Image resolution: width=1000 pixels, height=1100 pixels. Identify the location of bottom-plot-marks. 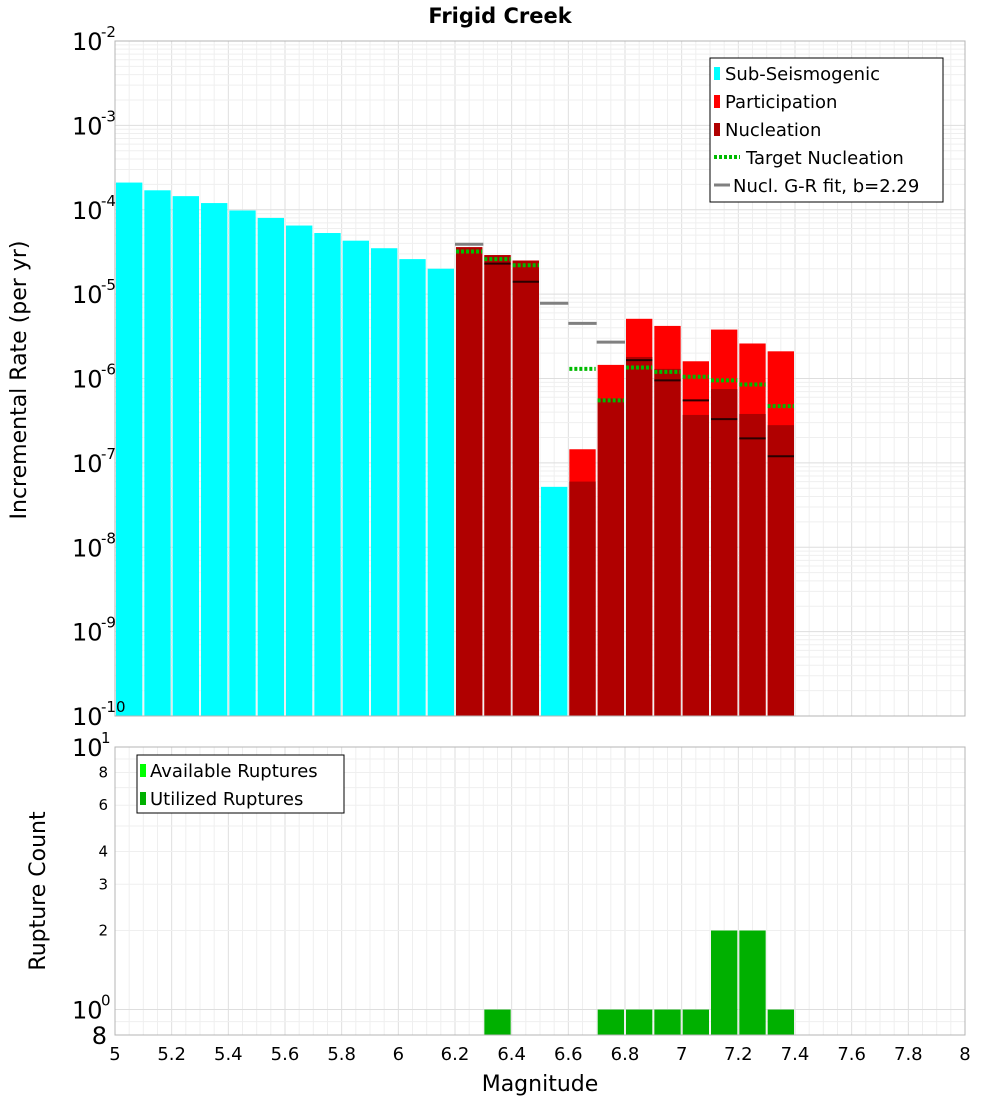
(639, 982).